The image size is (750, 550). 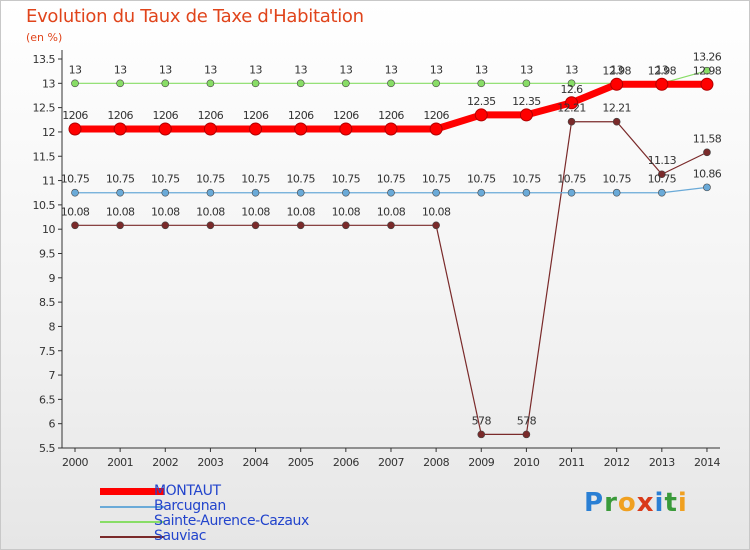 What do you see at coordinates (616, 108) in the screenshot?
I see `data-label-sauviac: 12.21` at bounding box center [616, 108].